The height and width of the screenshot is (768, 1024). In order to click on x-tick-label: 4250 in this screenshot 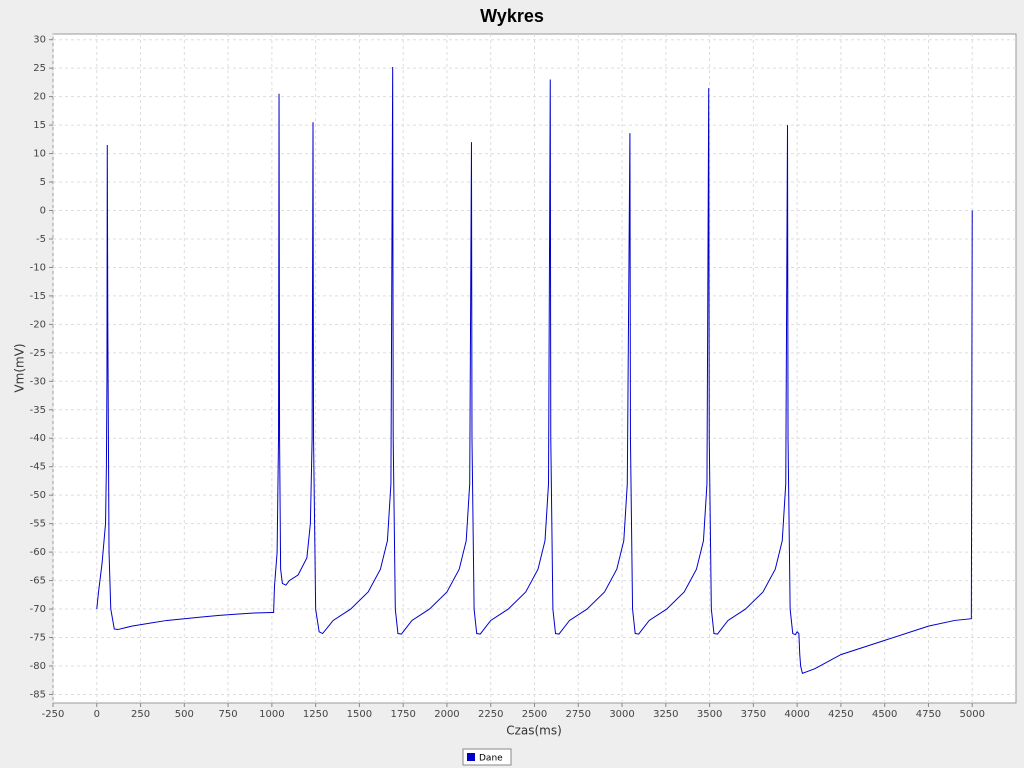, I will do `click(840, 714)`.